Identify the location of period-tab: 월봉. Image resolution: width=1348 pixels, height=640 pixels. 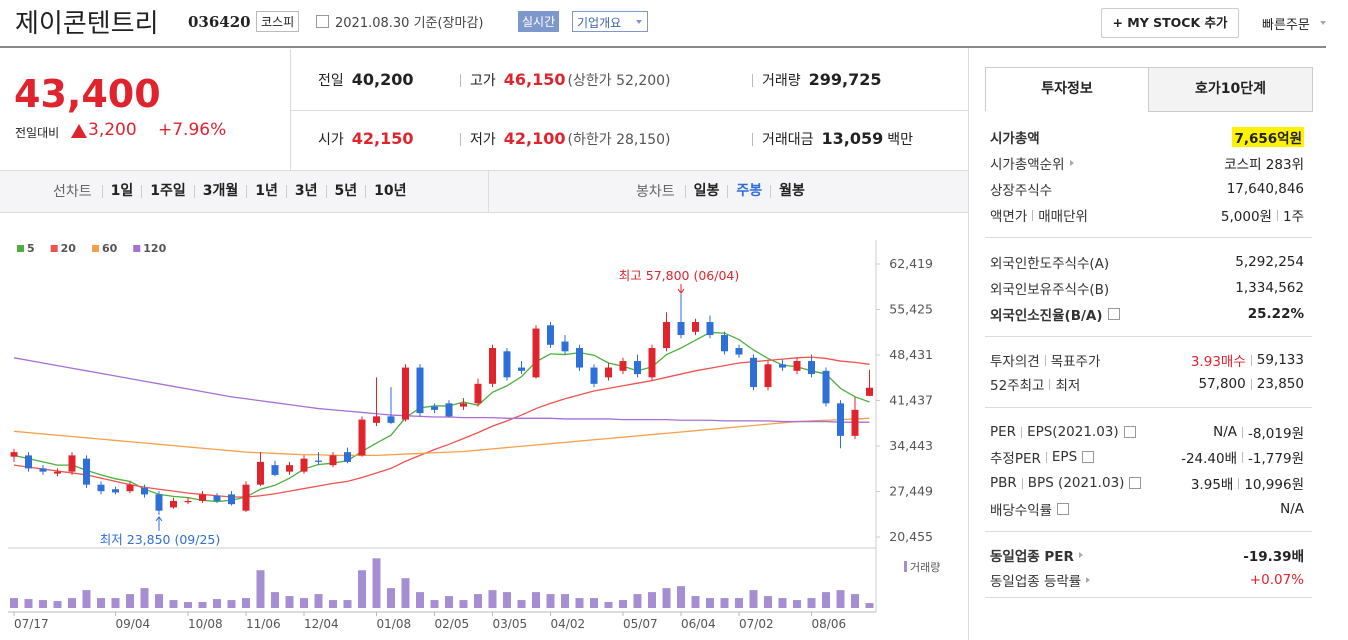
(791, 191).